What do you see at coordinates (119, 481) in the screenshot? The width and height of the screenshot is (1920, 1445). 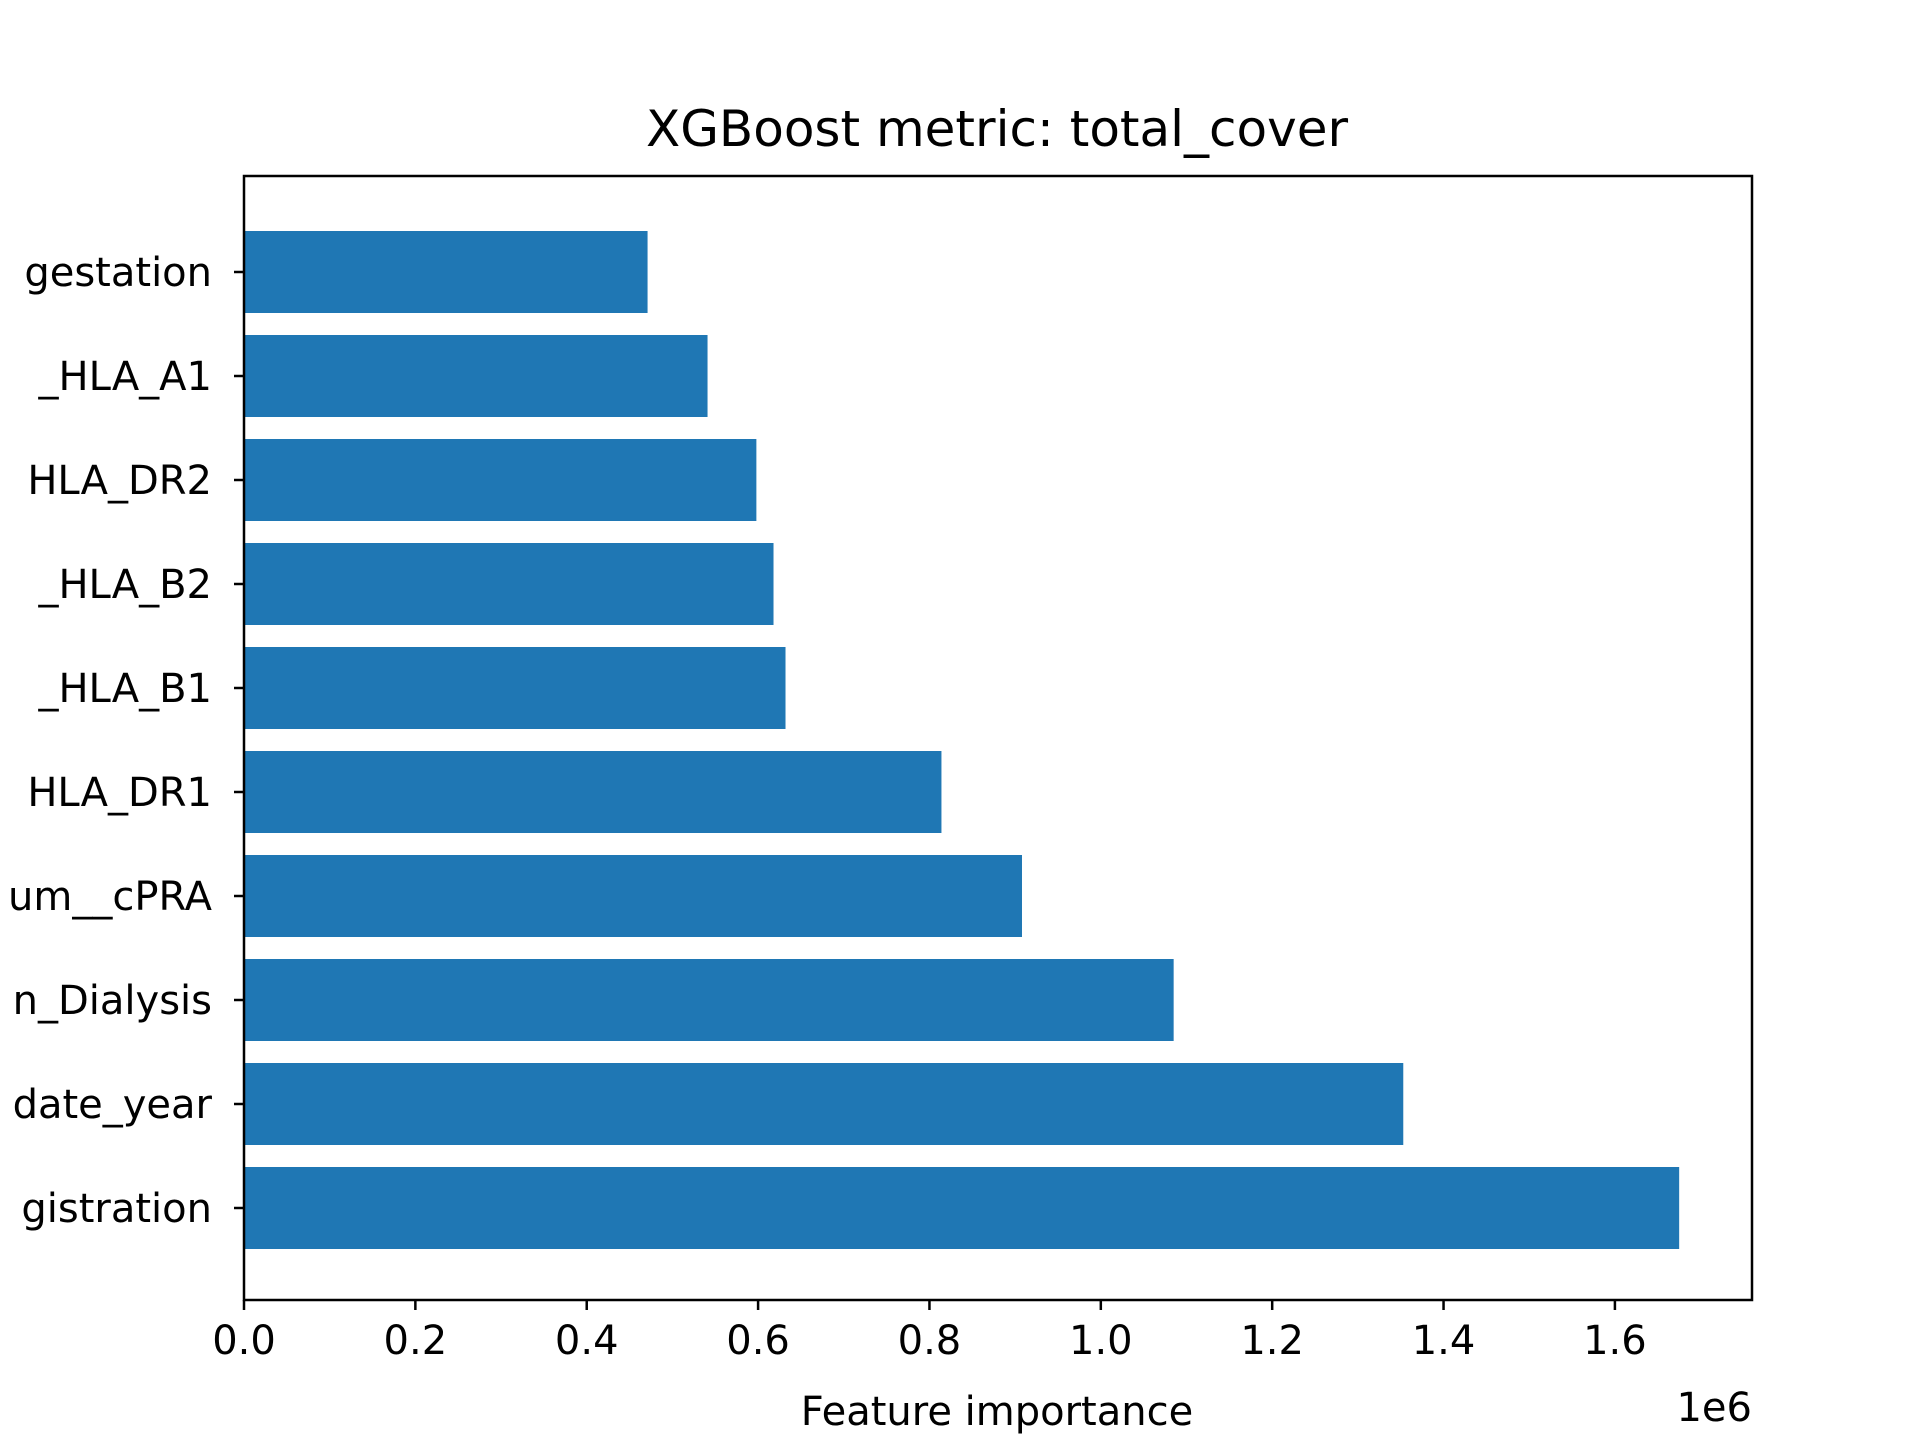 I see `y-tick-label: HLA_DR2` at bounding box center [119, 481].